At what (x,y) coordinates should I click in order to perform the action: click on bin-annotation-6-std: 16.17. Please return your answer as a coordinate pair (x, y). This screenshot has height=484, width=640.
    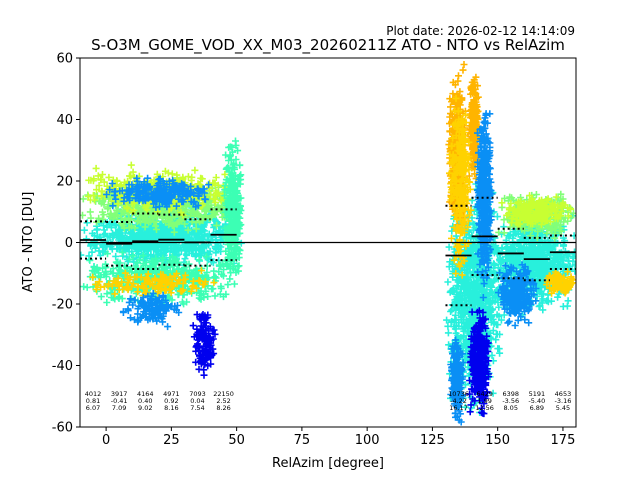
    Looking at the image, I should click on (458, 408).